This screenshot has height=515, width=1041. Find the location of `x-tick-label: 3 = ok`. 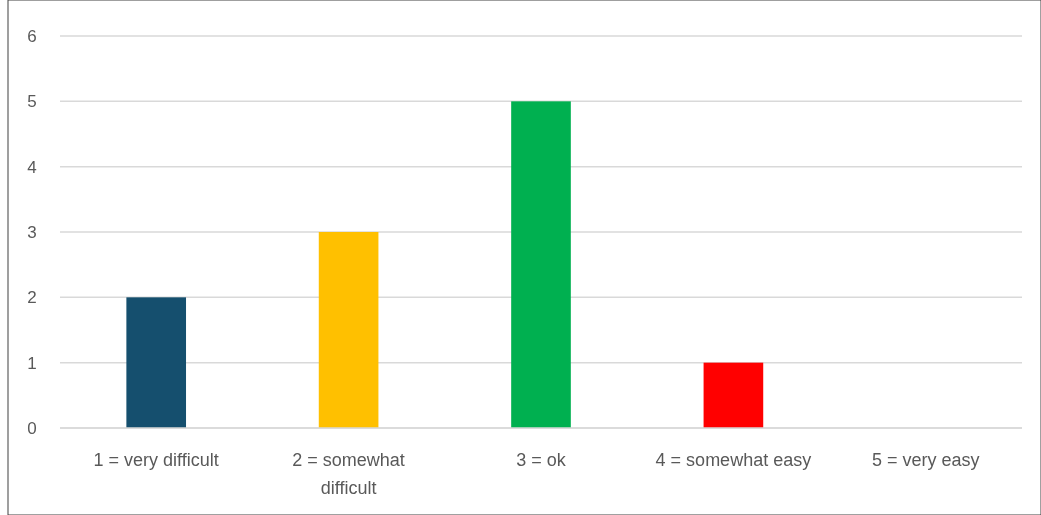

x-tick-label: 3 = ok is located at coordinates (541, 460).